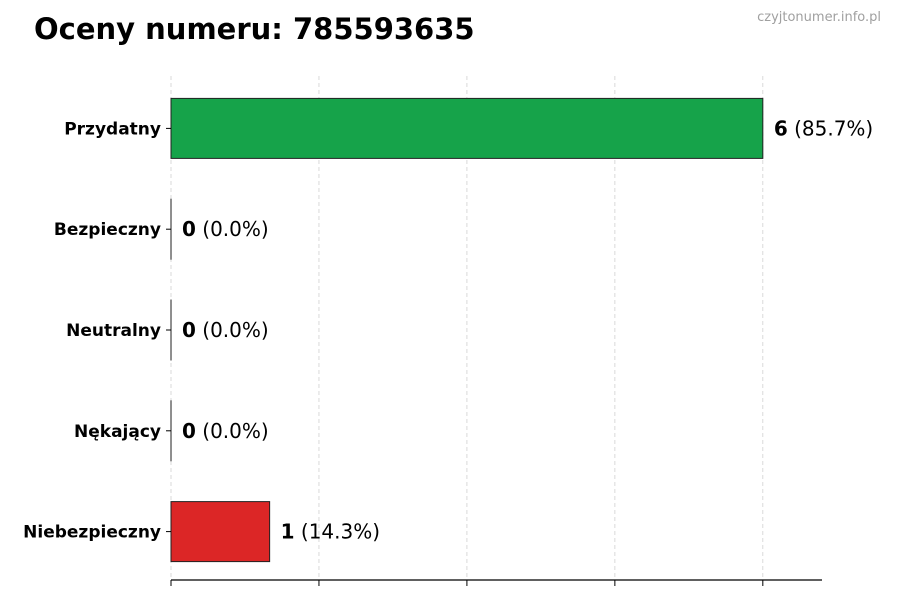 The height and width of the screenshot is (600, 900). Describe the element at coordinates (467, 128) in the screenshot. I see `bar-przydatny` at that location.